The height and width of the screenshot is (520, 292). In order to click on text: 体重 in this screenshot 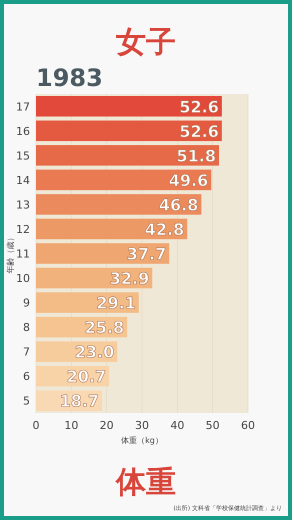, I will do `click(145, 482)`.